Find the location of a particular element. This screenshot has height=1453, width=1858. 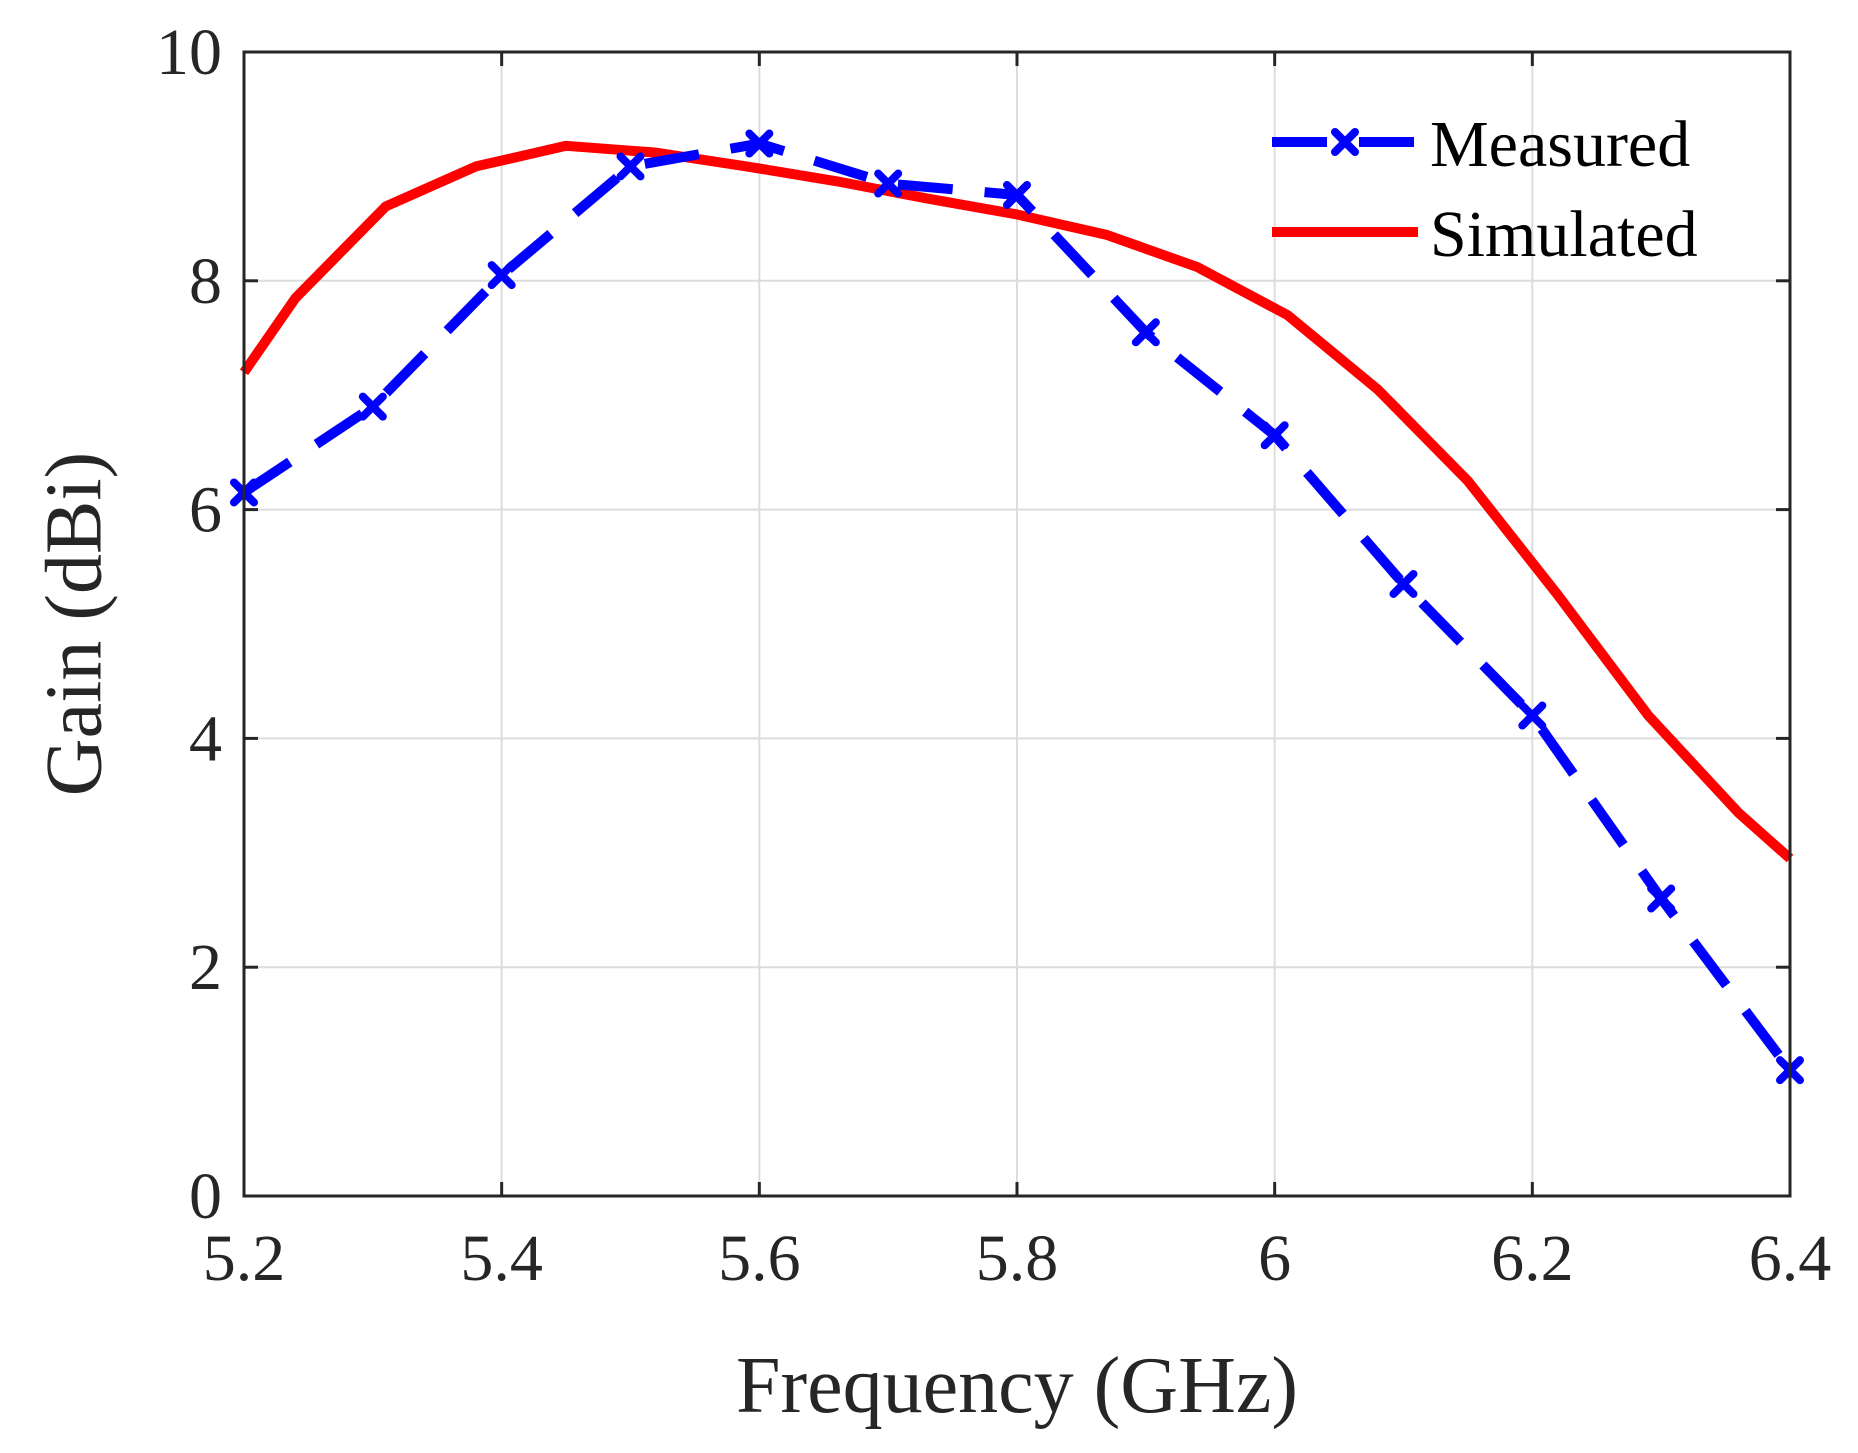

x-tick-label: 6.2 is located at coordinates (1532, 1258).